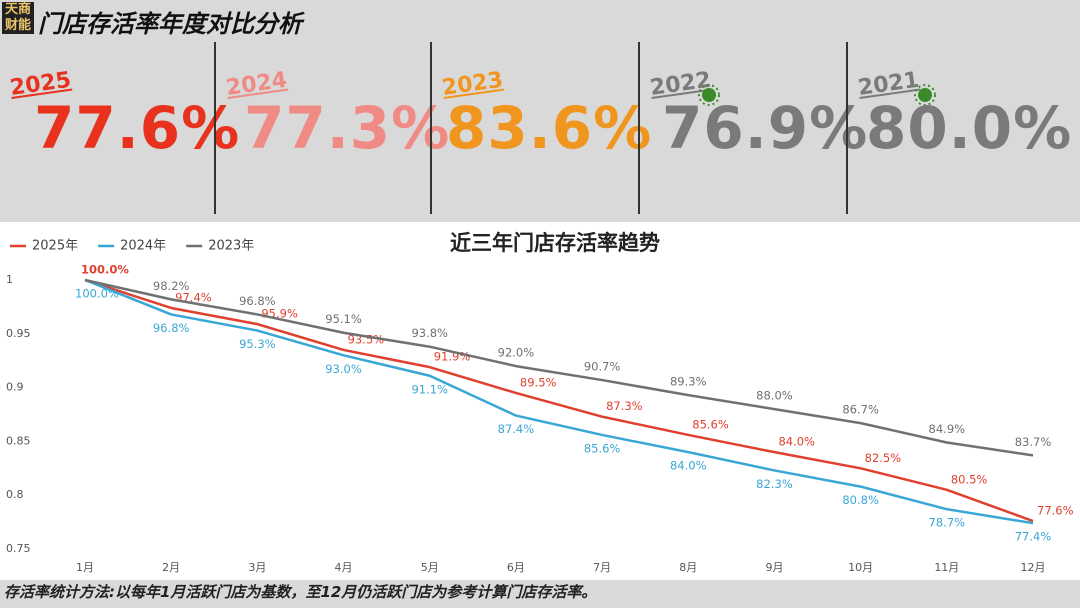 The image size is (1080, 608). I want to click on x-tick-label: 1月, so click(85, 567).